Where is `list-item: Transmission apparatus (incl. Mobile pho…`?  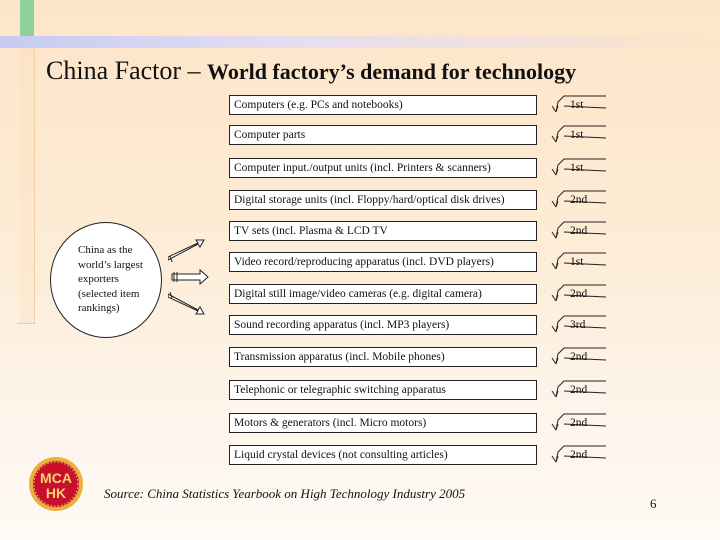 list-item: Transmission apparatus (incl. Mobile pho… is located at coordinates (383, 357).